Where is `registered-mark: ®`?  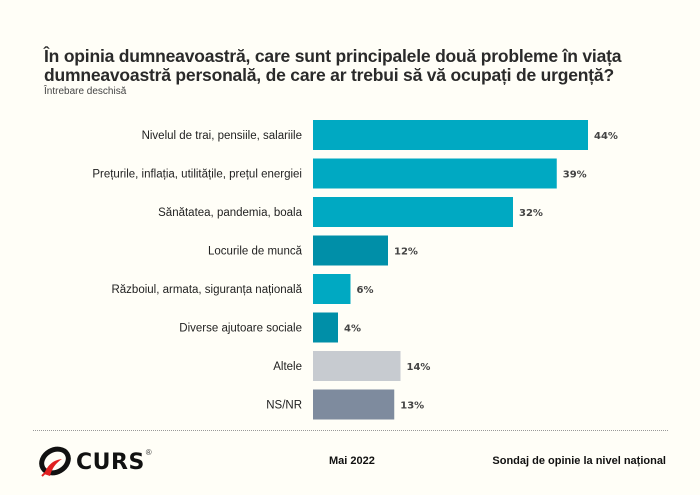
registered-mark: ® is located at coordinates (148, 452).